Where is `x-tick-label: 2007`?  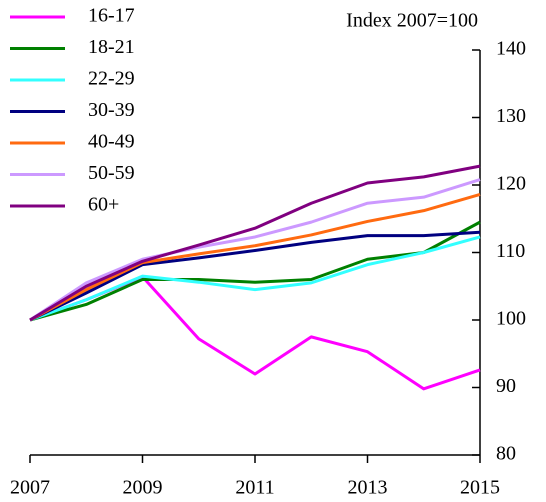 x-tick-label: 2007 is located at coordinates (30, 488).